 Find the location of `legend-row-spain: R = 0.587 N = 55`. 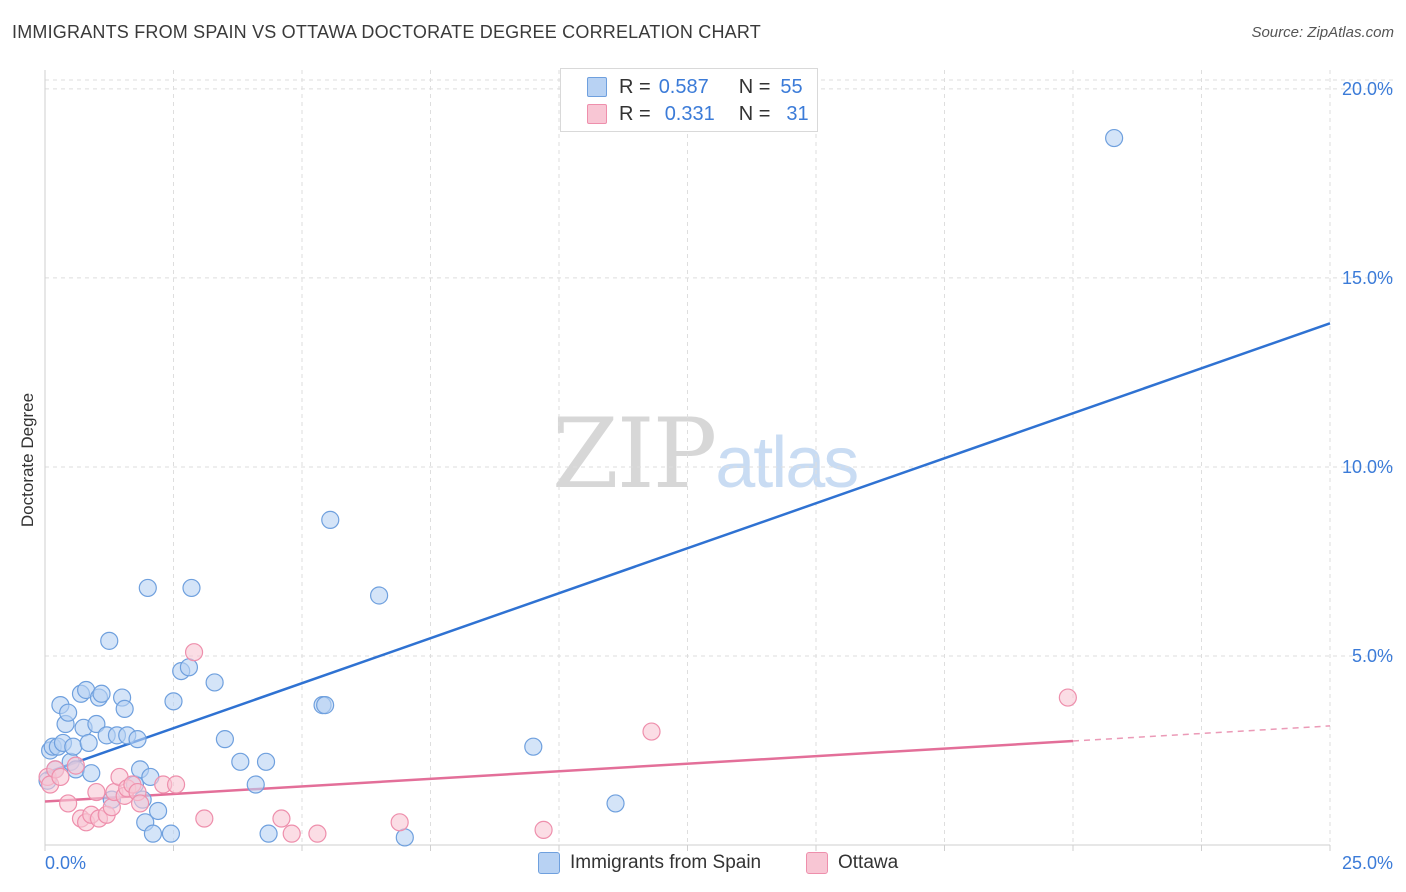

legend-row-spain: R = 0.587 N = 55 is located at coordinates (695, 87).